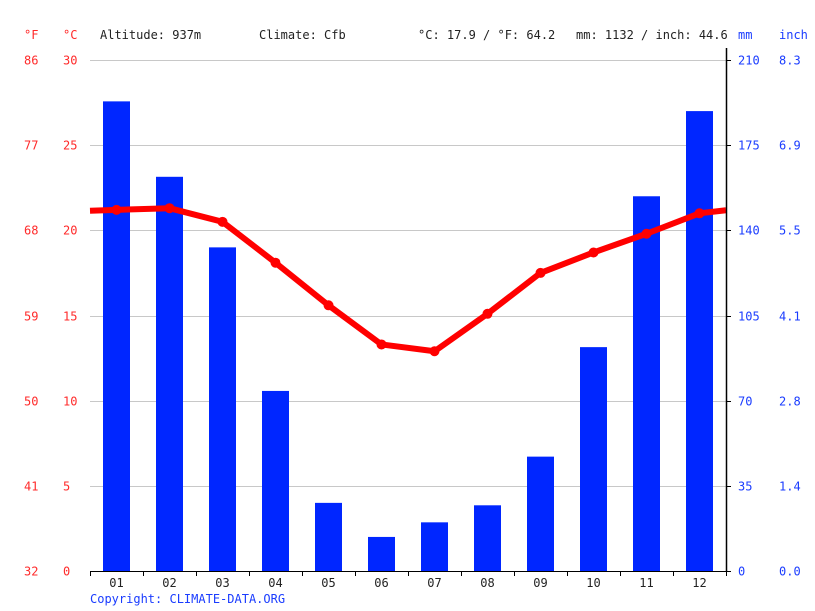  I want to click on inch-tick-label: 1.4, so click(790, 487).